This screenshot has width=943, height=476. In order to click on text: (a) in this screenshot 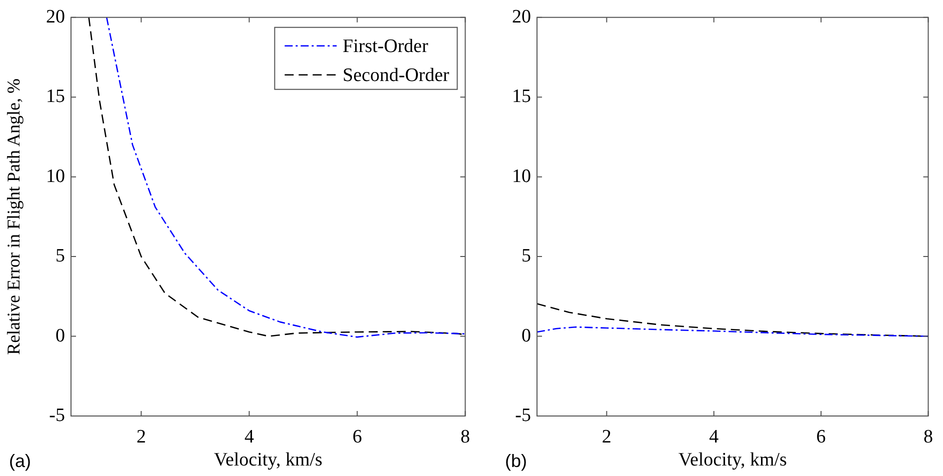, I will do `click(20, 461)`.